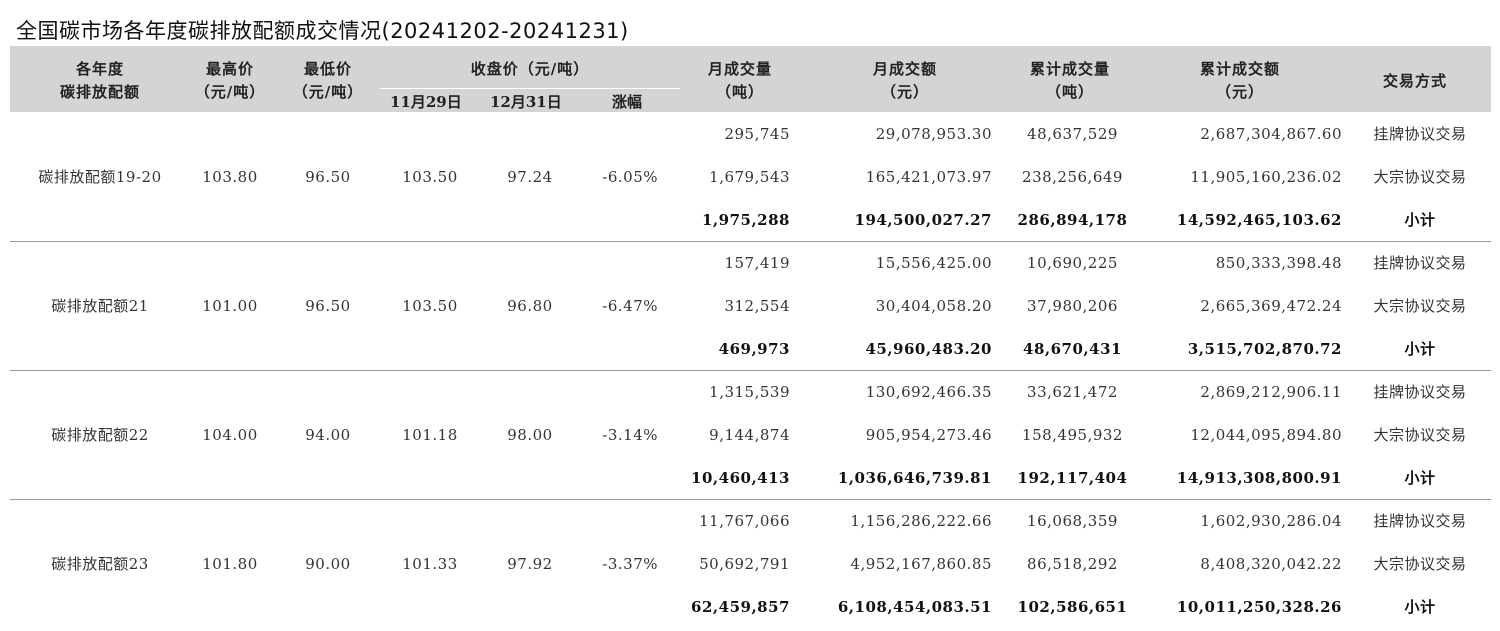  I want to click on cell-change: -3.14%, so click(630, 435).